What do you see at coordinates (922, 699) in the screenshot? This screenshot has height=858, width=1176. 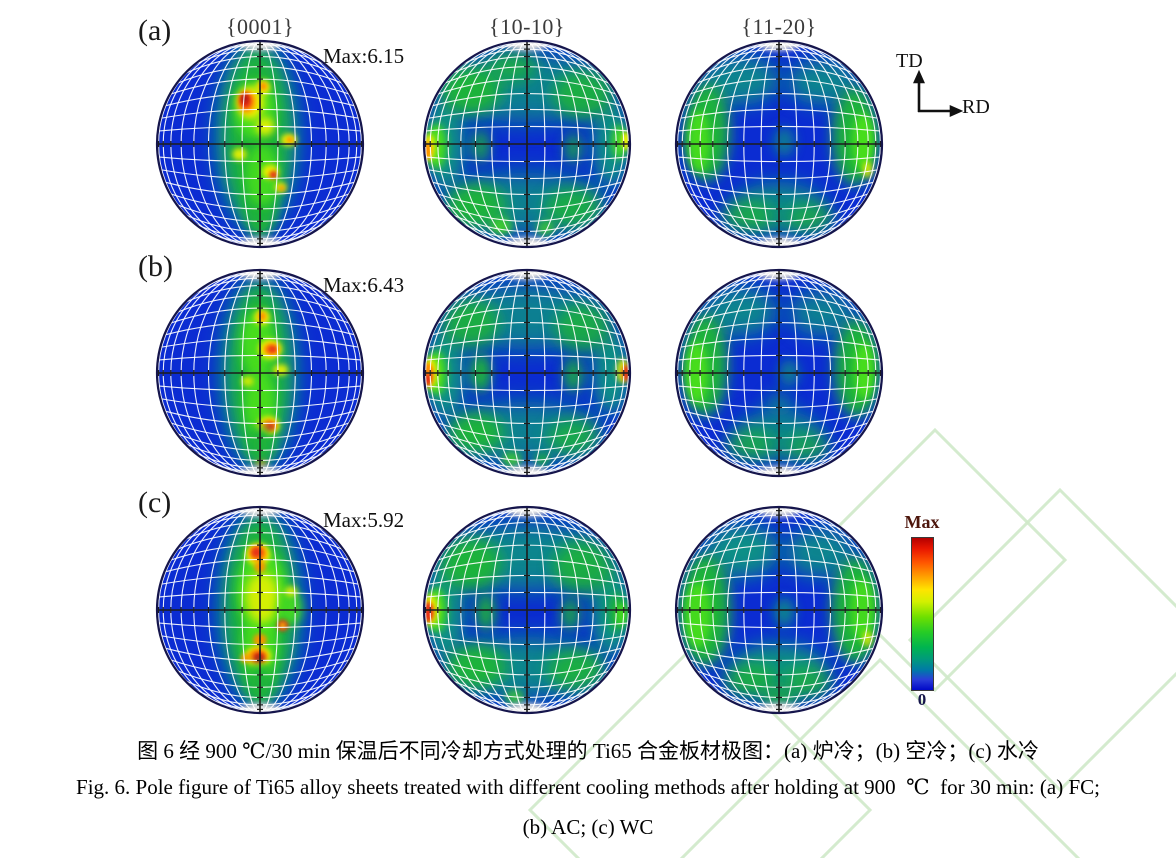 I see `colorbar-zero-label: 0` at bounding box center [922, 699].